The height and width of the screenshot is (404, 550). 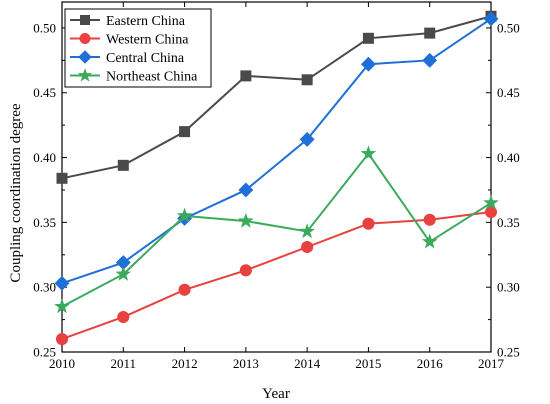 I want to click on legend-label-central-china: Central China, so click(x=145, y=58).